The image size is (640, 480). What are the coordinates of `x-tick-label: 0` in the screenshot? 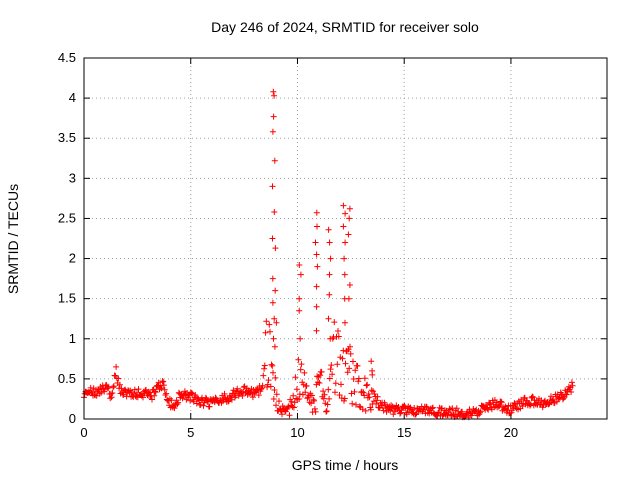 It's located at (83, 432).